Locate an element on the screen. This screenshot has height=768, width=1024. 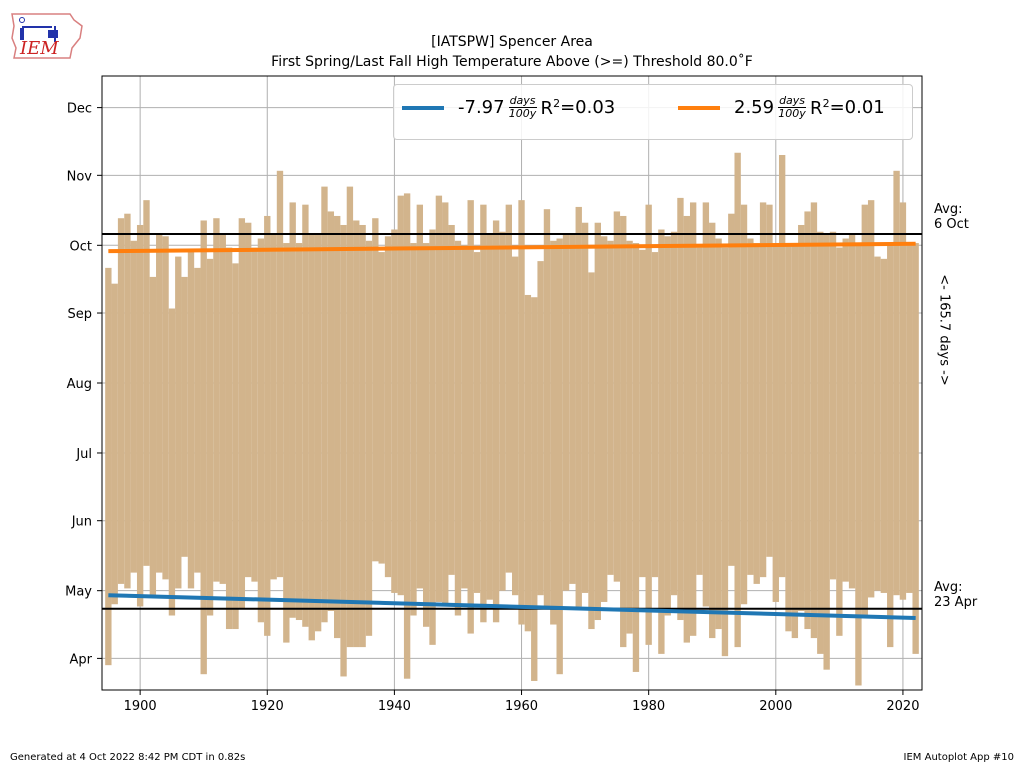
chart-title: [IATSPW] Spencer Area is located at coordinates (512, 42).